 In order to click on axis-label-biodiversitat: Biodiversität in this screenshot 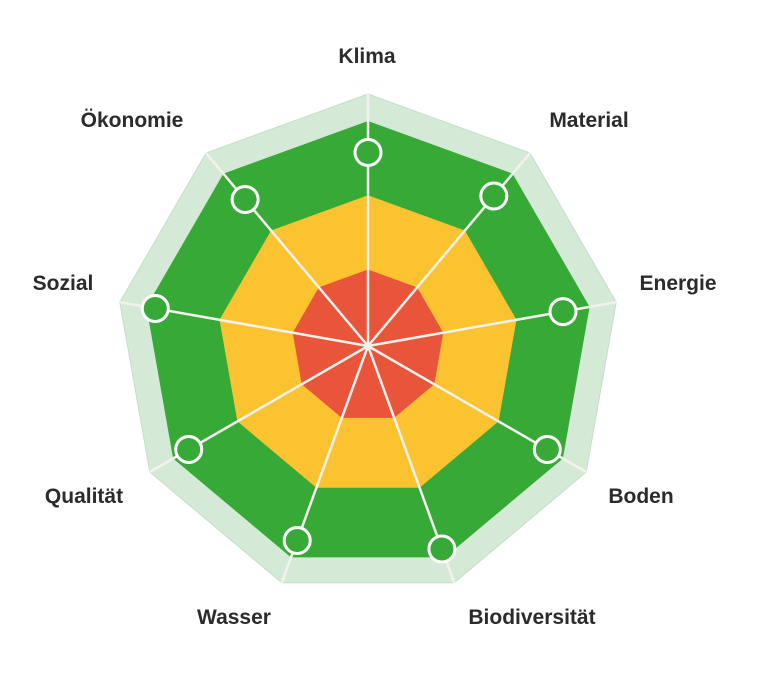, I will do `click(531, 617)`.